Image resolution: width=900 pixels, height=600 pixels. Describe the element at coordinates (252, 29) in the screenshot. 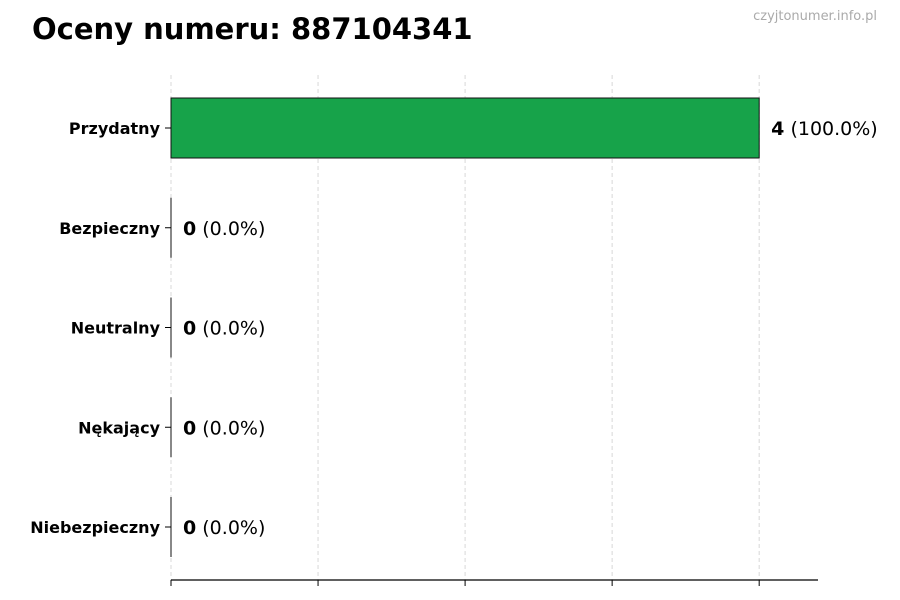

I see `chart-title: Oceny numeru: 887104341` at that location.